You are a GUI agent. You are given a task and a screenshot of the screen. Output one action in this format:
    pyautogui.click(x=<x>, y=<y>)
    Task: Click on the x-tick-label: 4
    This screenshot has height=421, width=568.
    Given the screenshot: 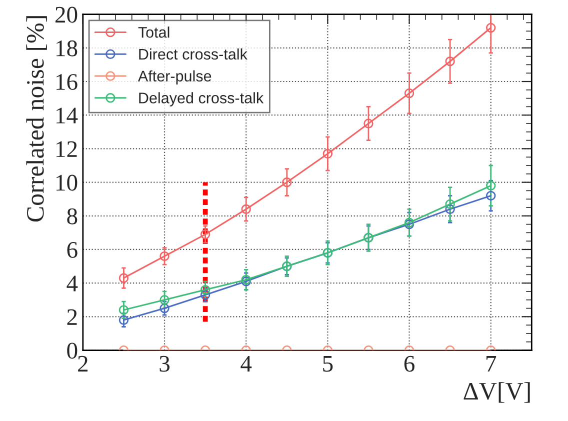 What is the action you would take?
    pyautogui.click(x=246, y=364)
    